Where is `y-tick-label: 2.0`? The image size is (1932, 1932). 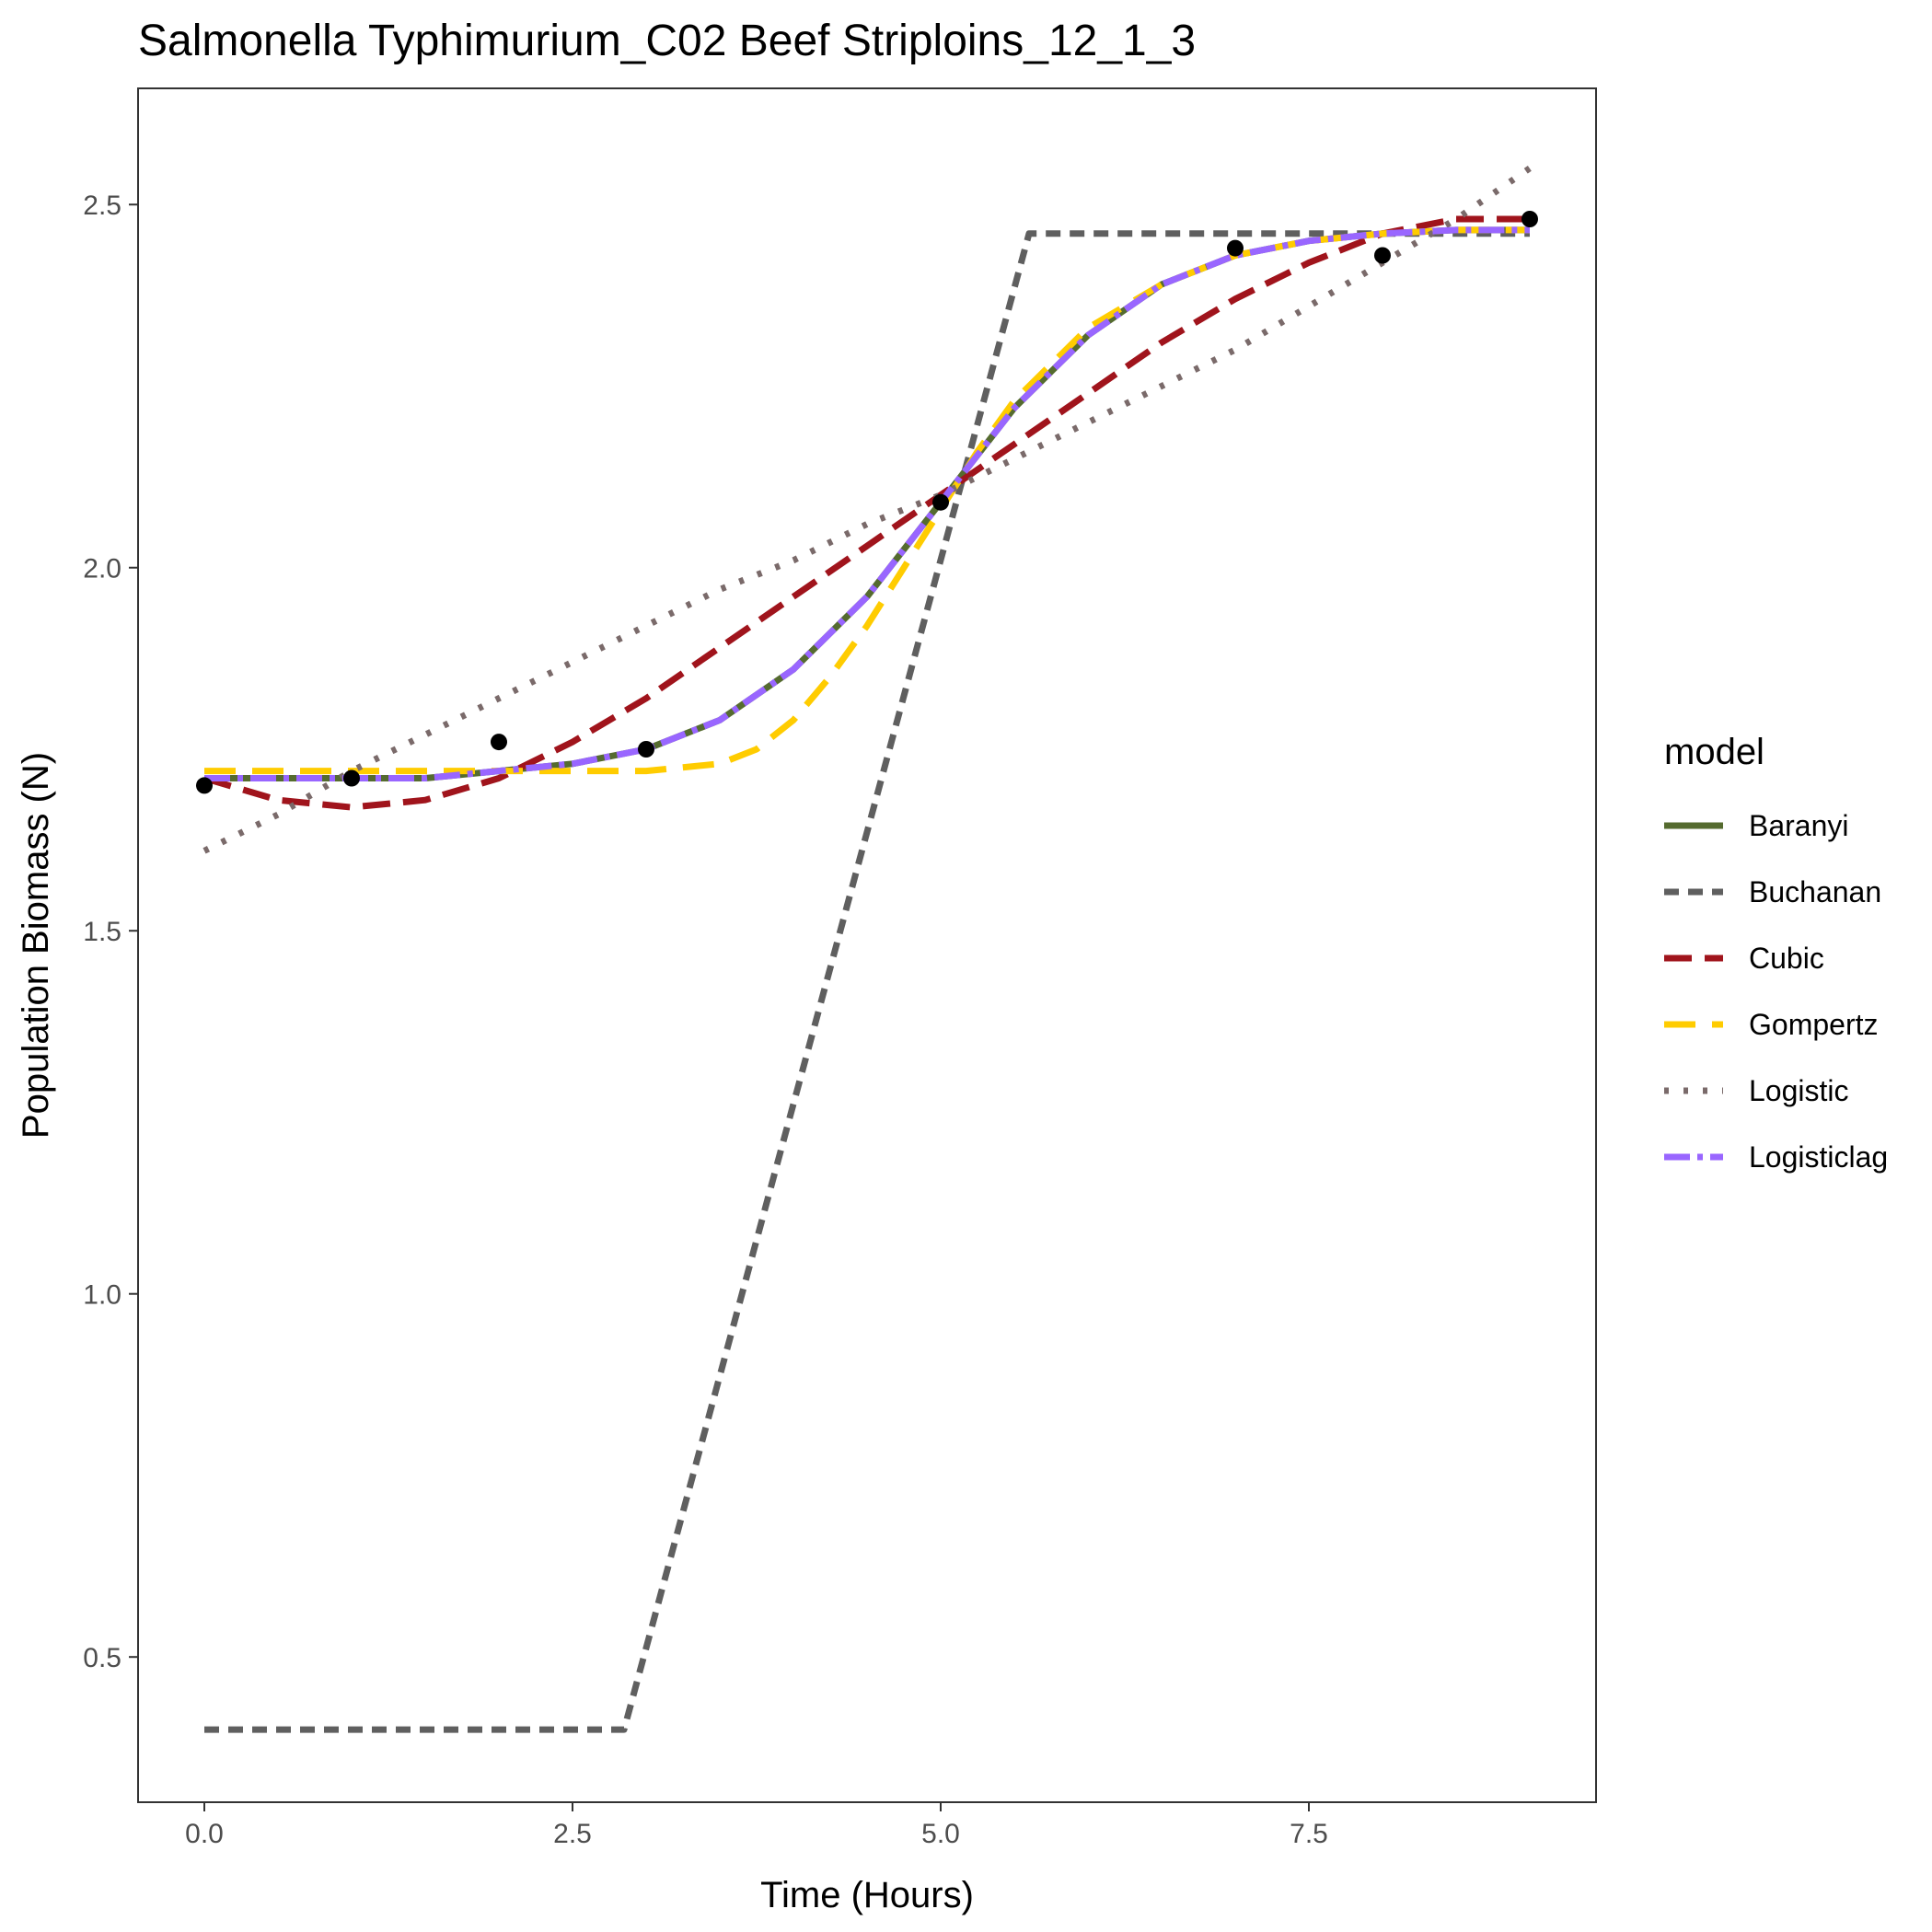 y-tick-label: 2.0 is located at coordinates (102, 569).